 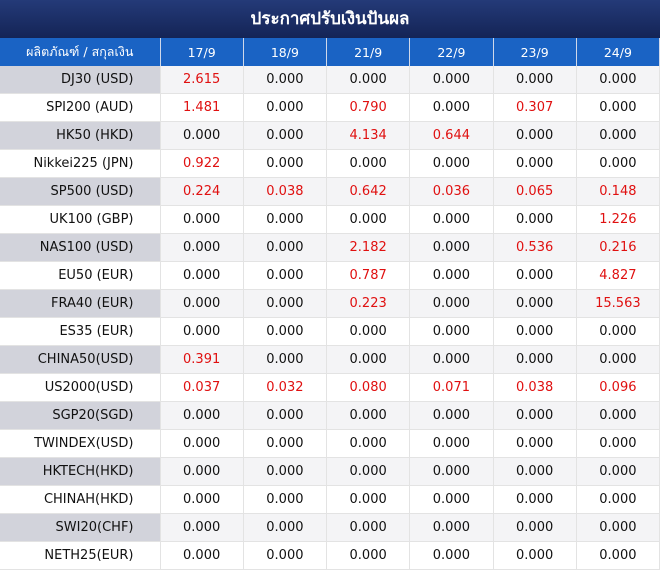 What do you see at coordinates (80, 359) in the screenshot?
I see `product-cell: CHINA50(USD)` at bounding box center [80, 359].